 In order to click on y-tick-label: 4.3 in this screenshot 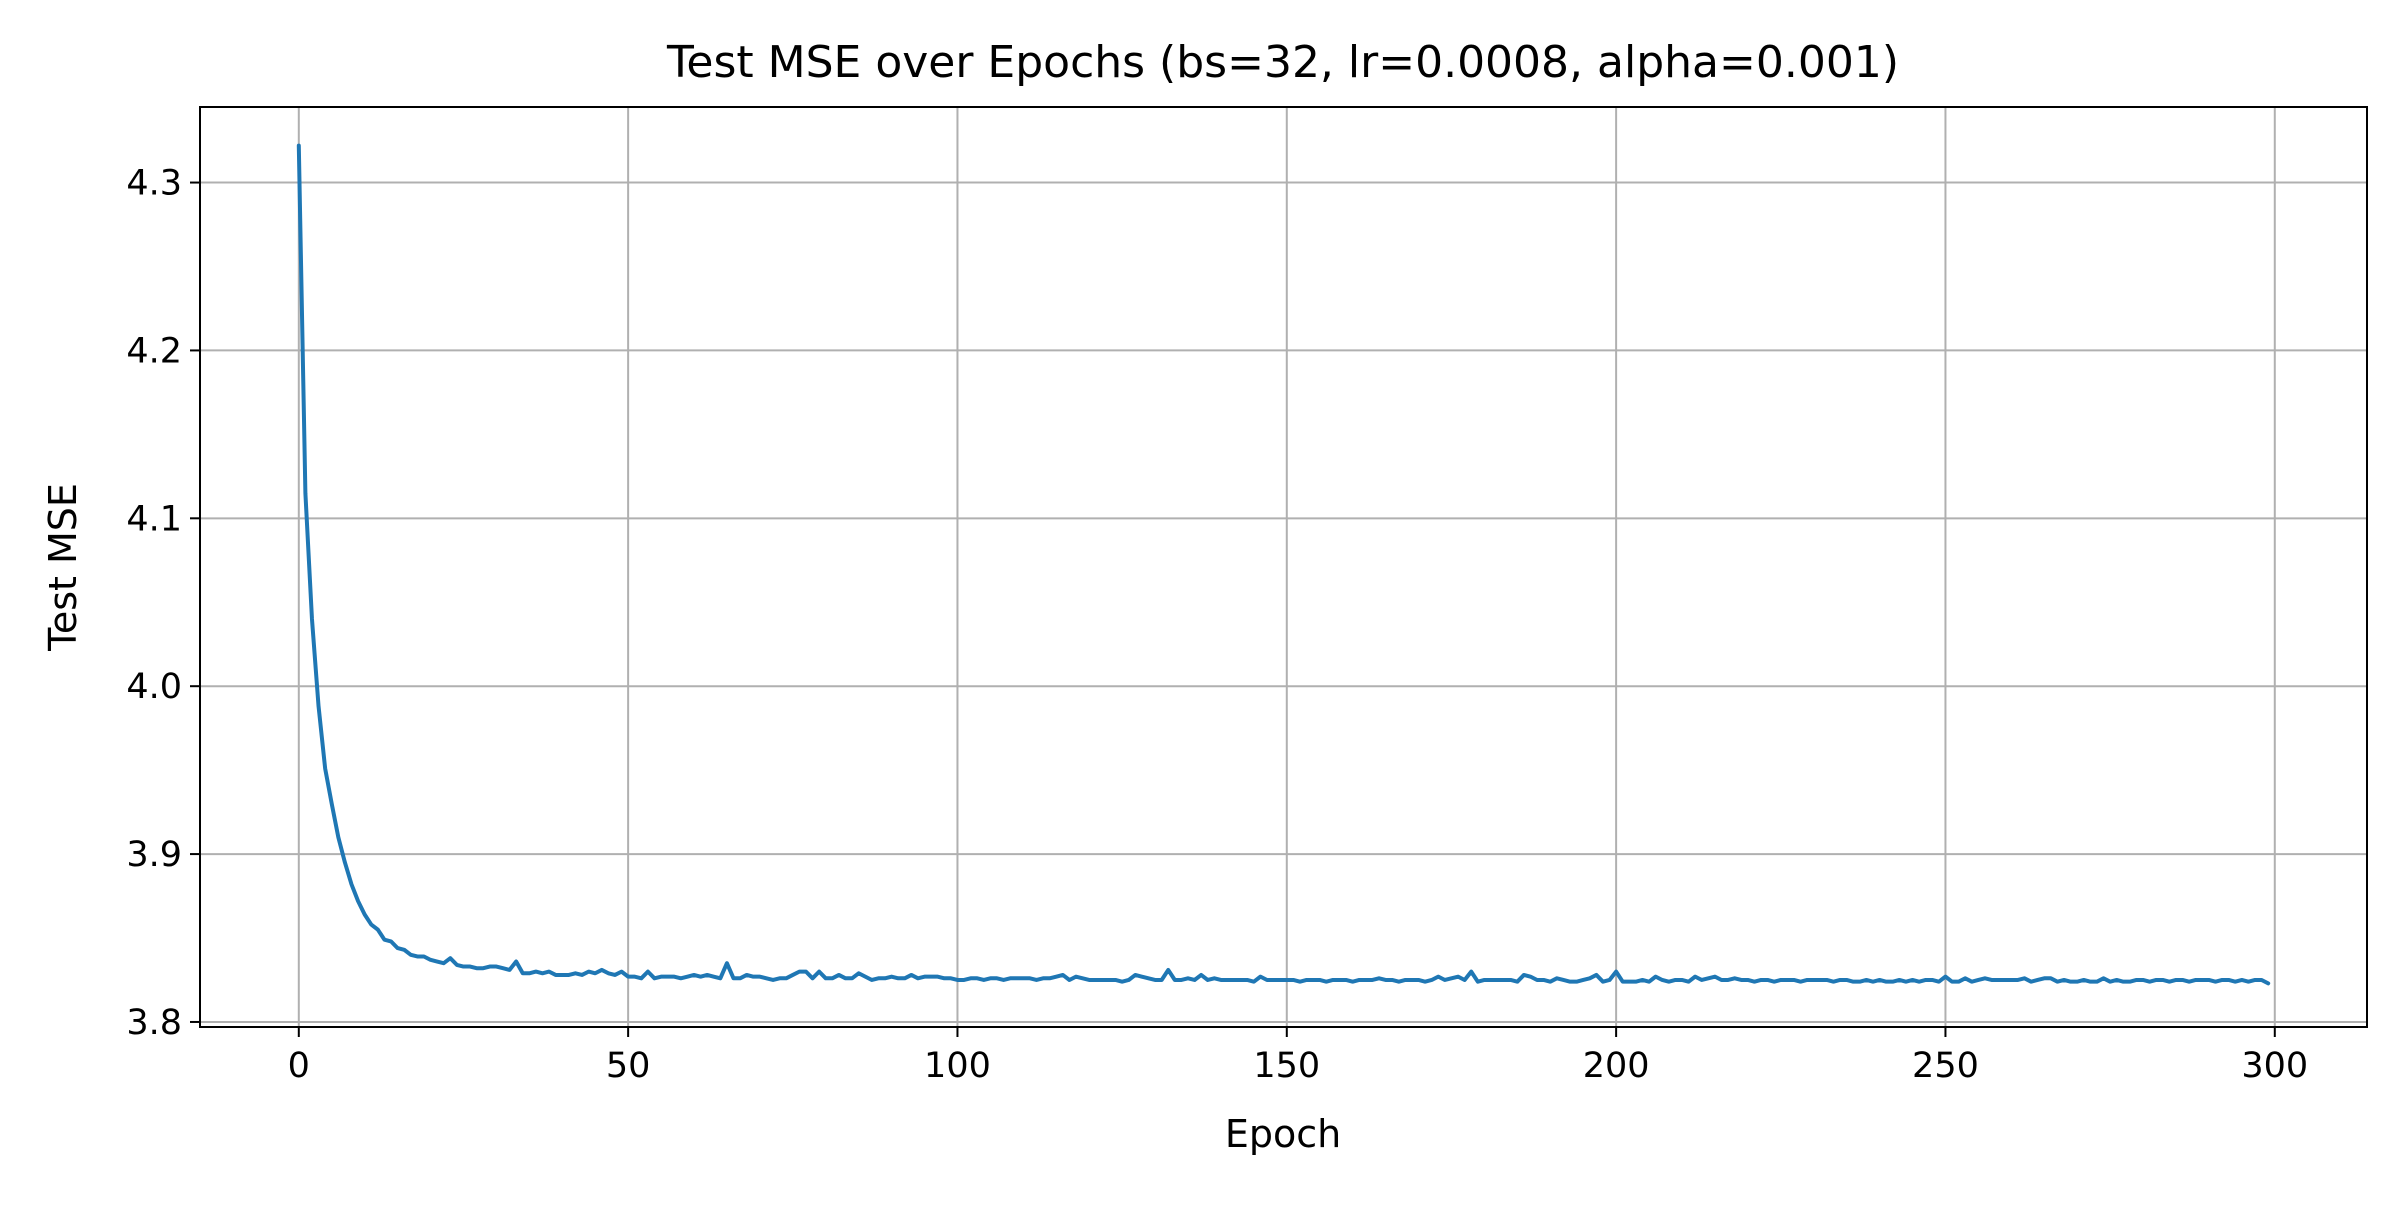, I will do `click(154, 184)`.